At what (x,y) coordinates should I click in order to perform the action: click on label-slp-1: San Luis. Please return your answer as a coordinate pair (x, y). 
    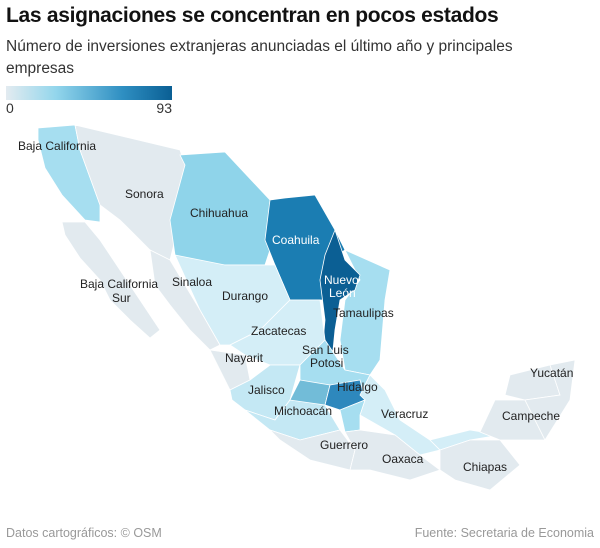
    Looking at the image, I should click on (325, 350).